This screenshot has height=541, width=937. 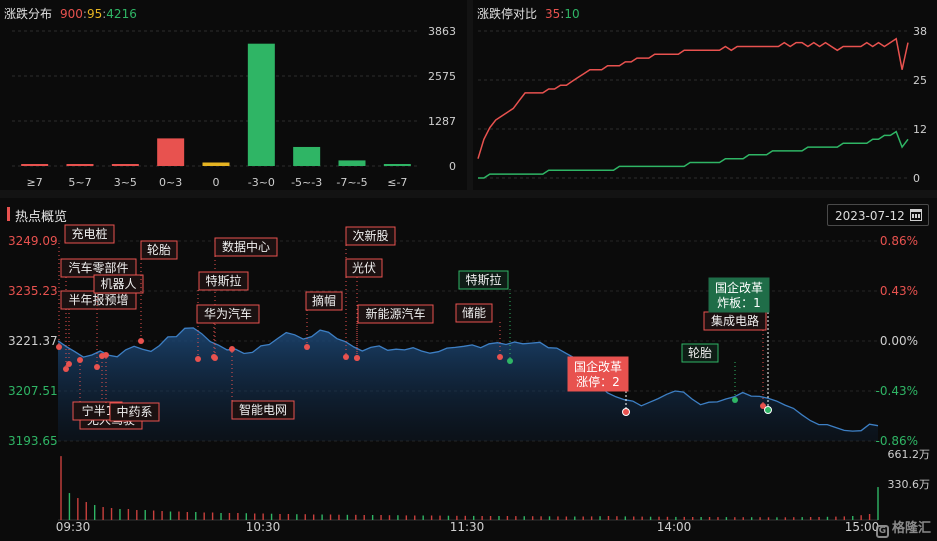 I want to click on tag-label: 充电桩, so click(x=89, y=233).